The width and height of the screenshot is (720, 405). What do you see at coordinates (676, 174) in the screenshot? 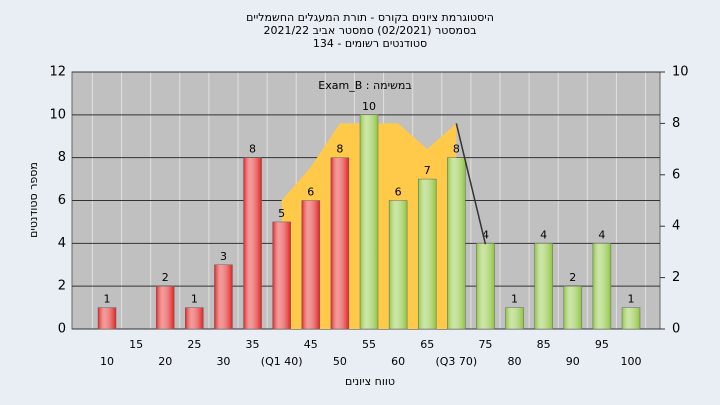
I see `y2-tick-label: 6` at bounding box center [676, 174].